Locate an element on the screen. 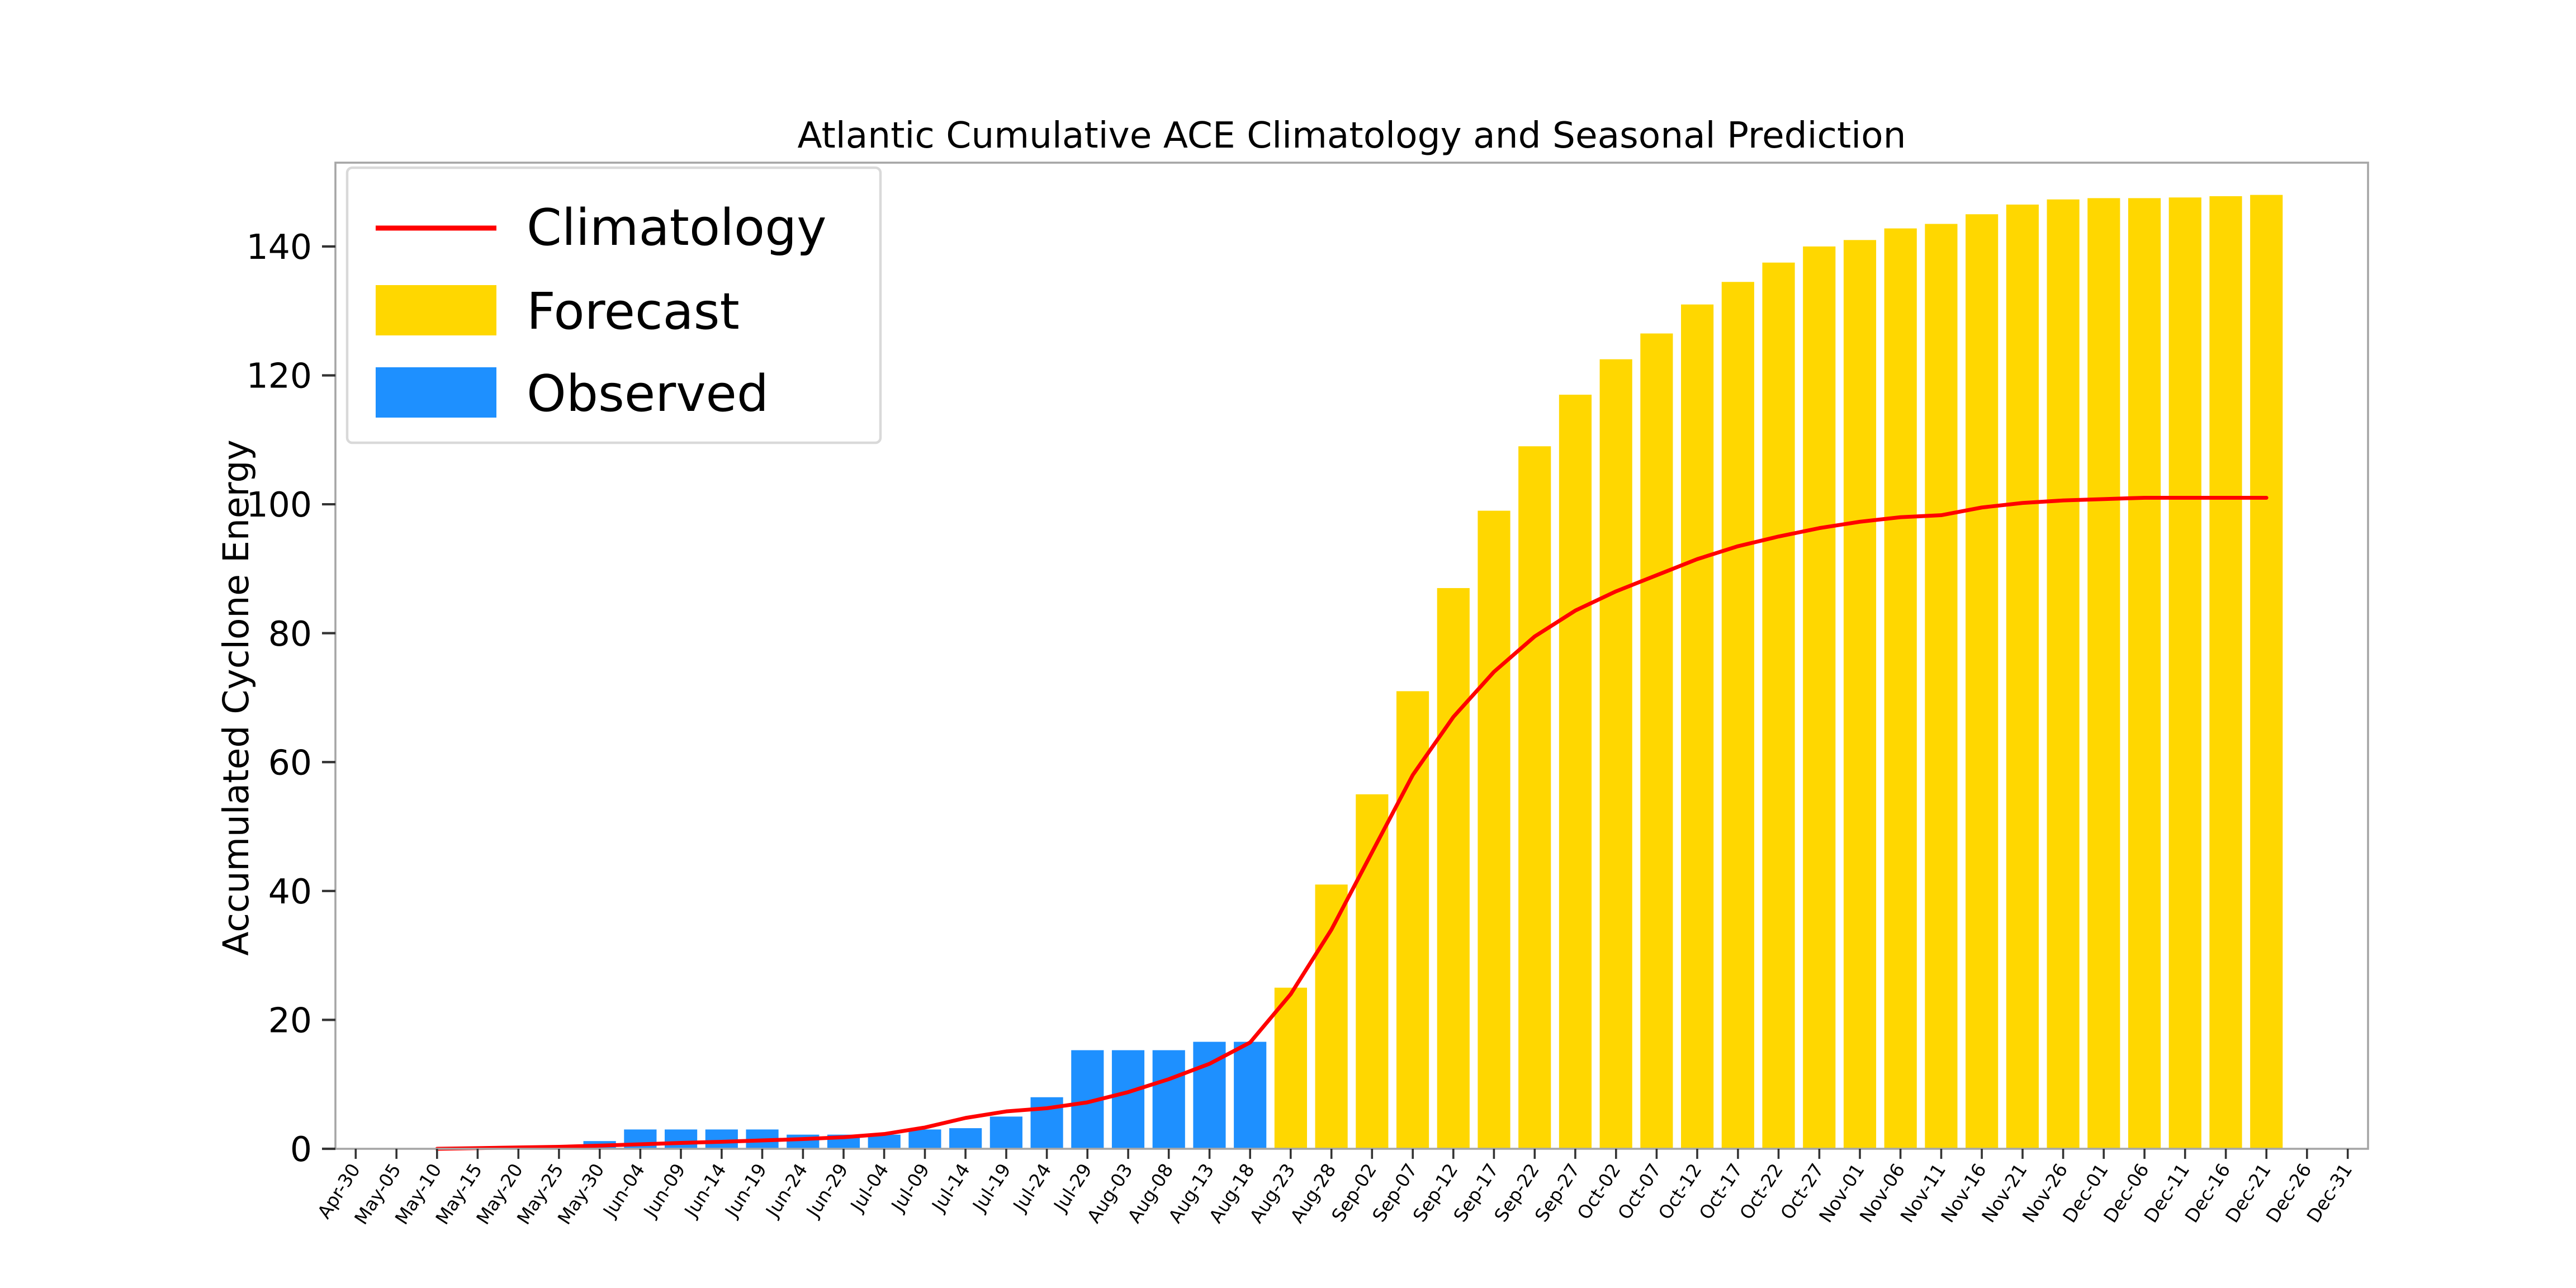 This screenshot has width=2576, height=1288. y-tick-label: 20 is located at coordinates (290, 1021).